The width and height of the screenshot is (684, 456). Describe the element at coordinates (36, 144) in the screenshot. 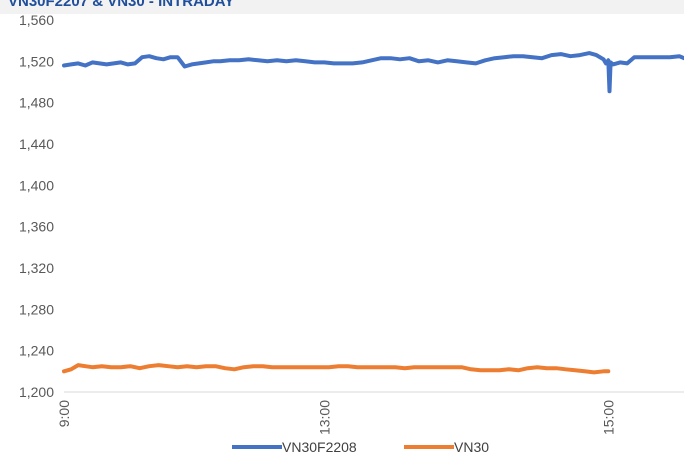

I see `y-tick-label: 1,440` at that location.